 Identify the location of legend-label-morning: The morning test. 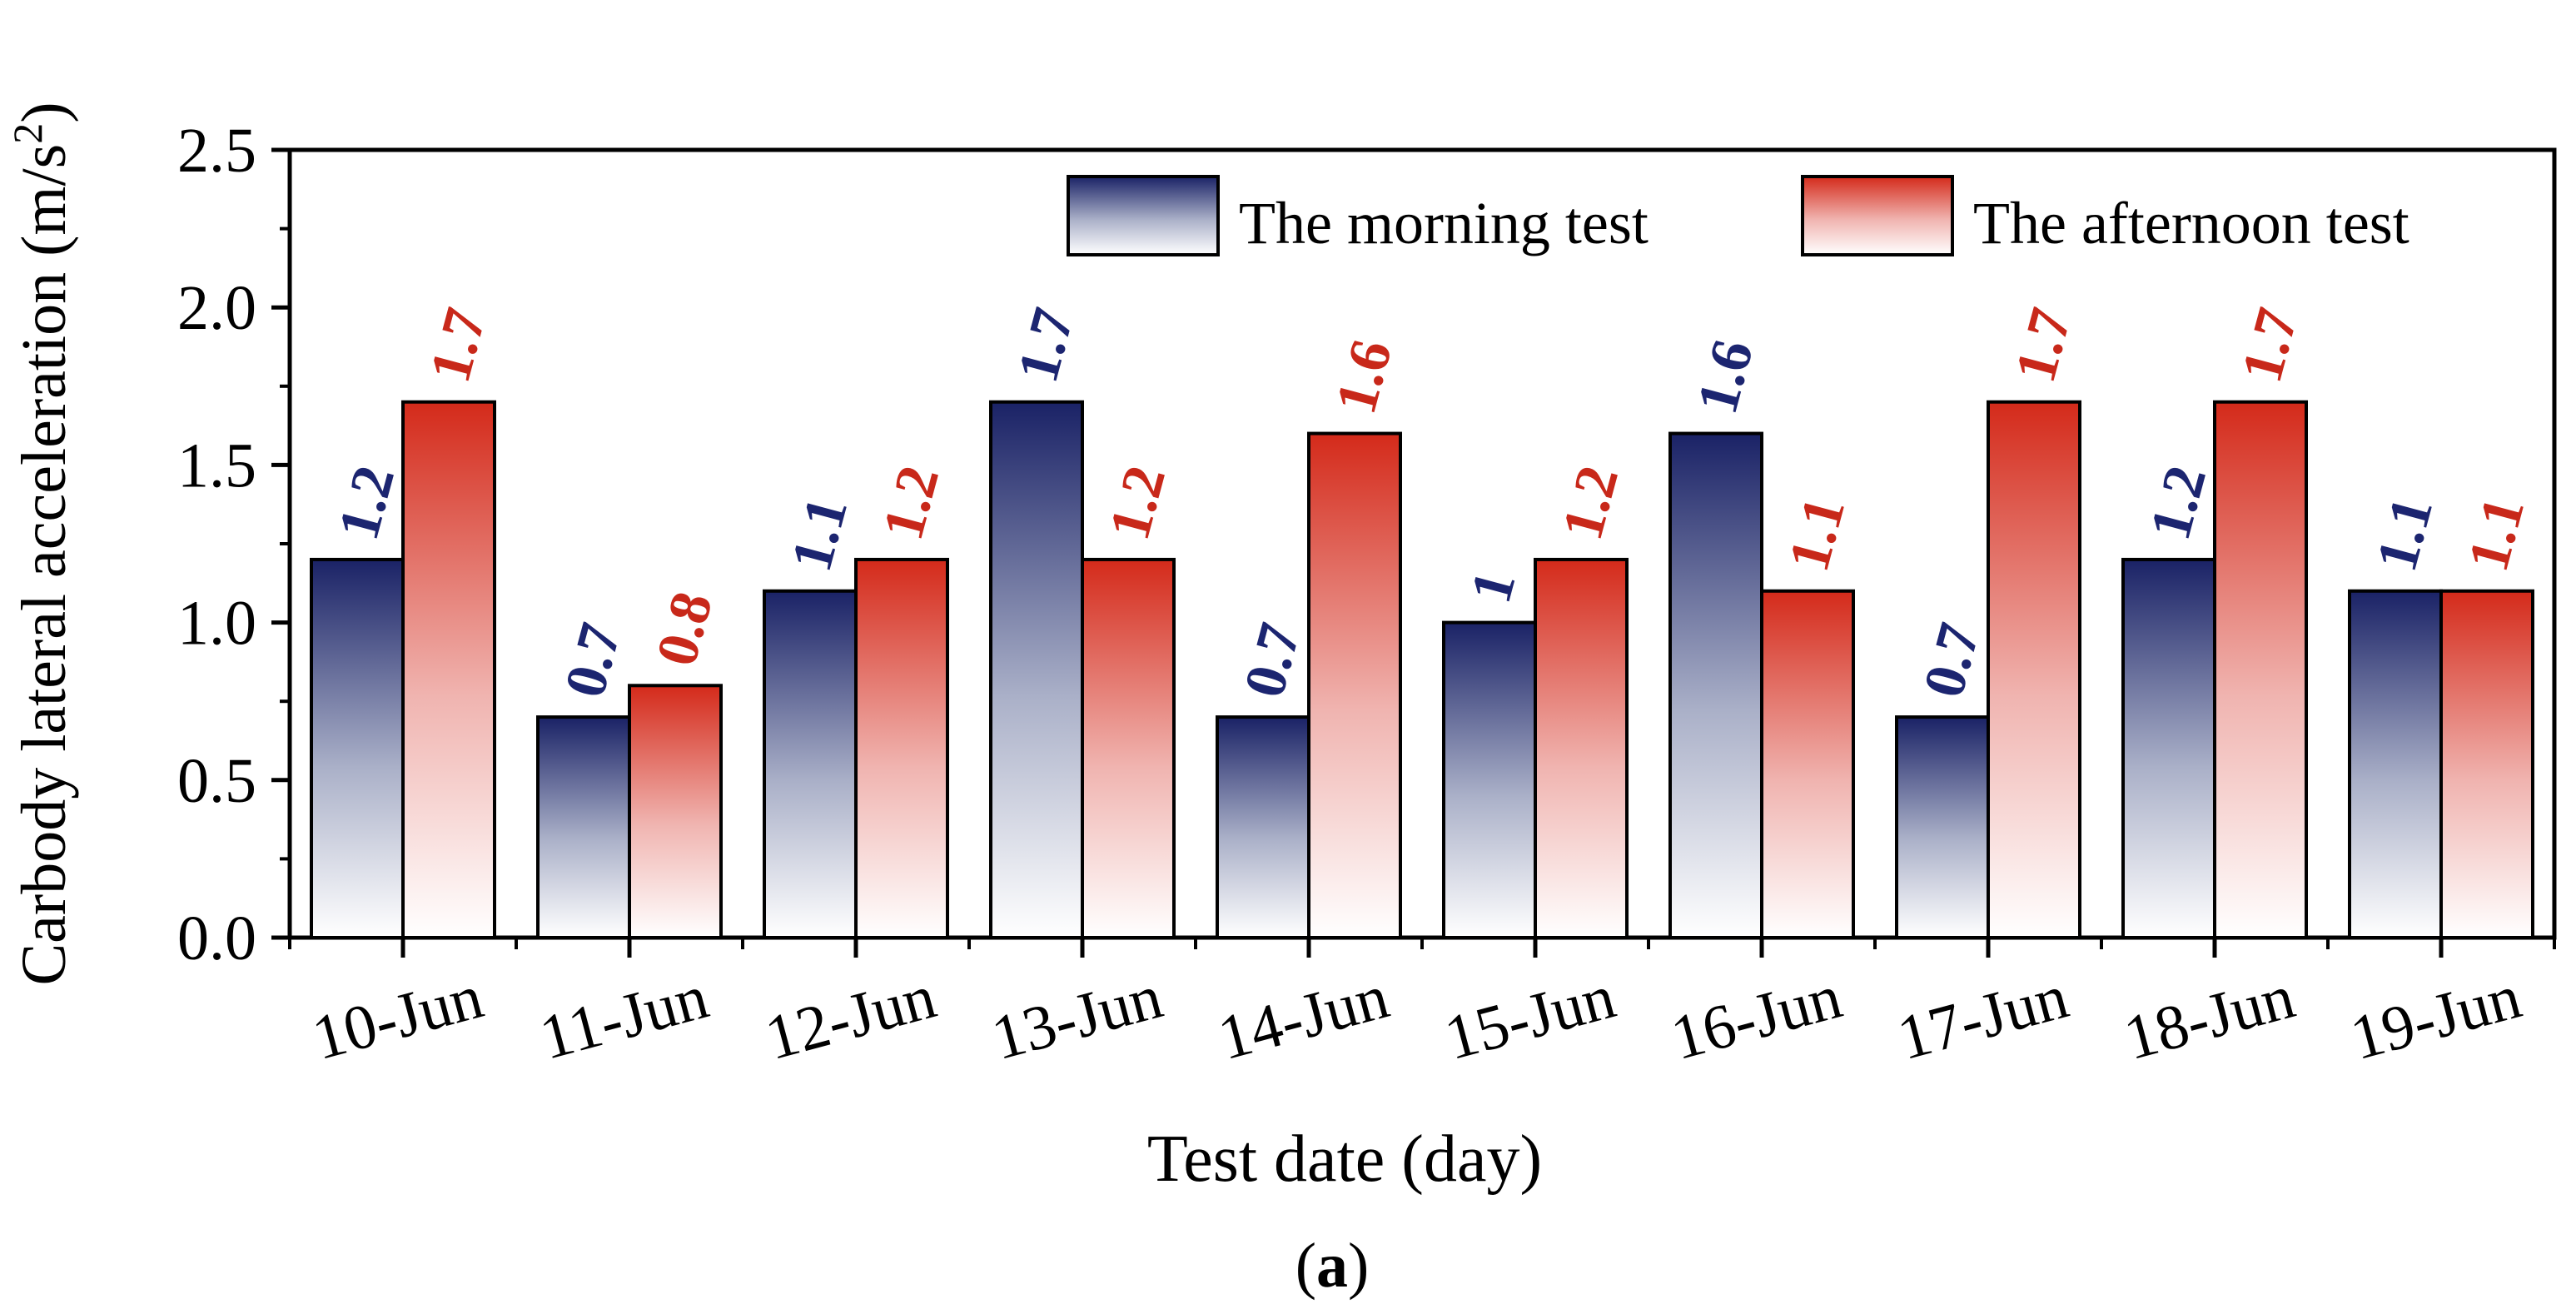
(1444, 223).